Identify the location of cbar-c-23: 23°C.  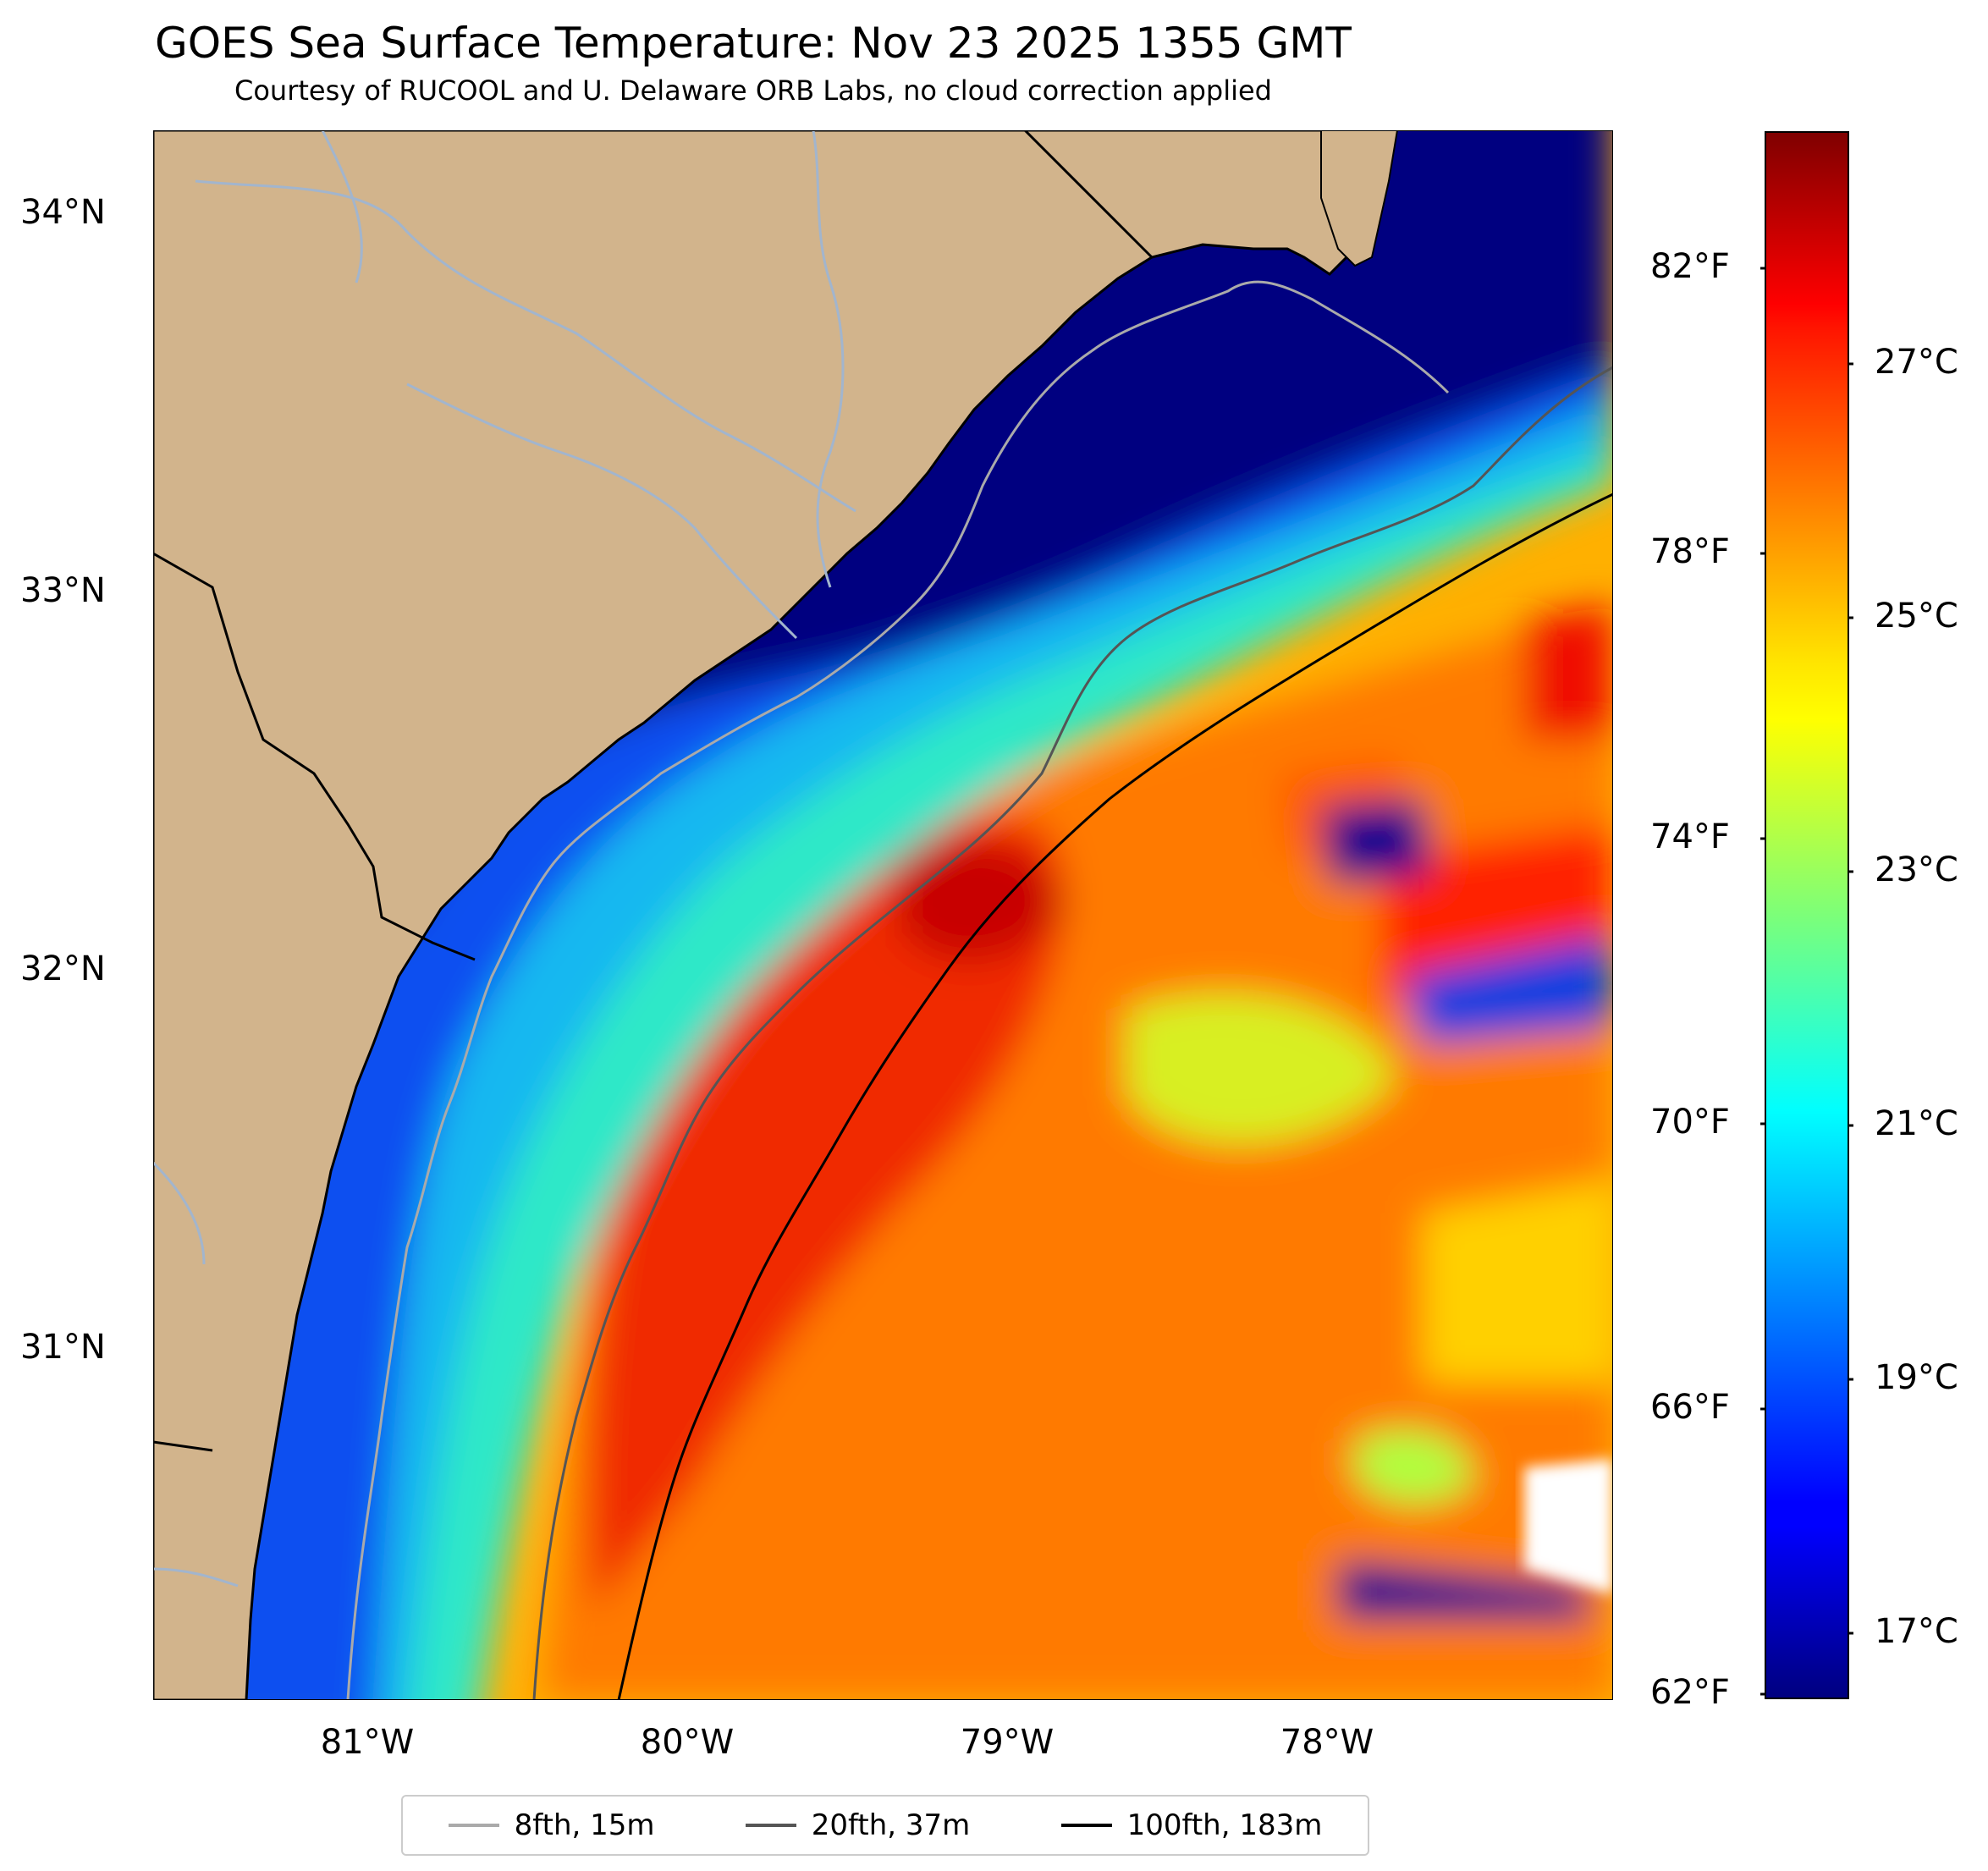
(1916, 870).